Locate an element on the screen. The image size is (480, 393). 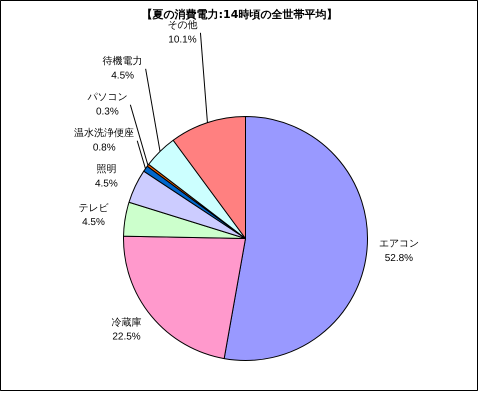
slice-label: 待機電力 is located at coordinates (122, 61).